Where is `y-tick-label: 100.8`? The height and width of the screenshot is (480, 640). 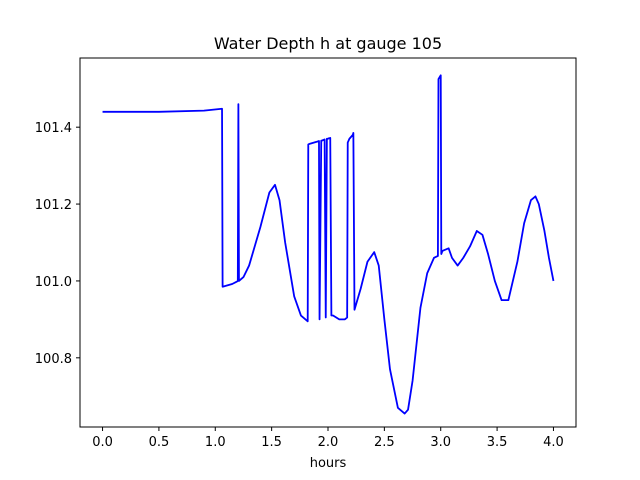
y-tick-label: 100.8 is located at coordinates (53, 359).